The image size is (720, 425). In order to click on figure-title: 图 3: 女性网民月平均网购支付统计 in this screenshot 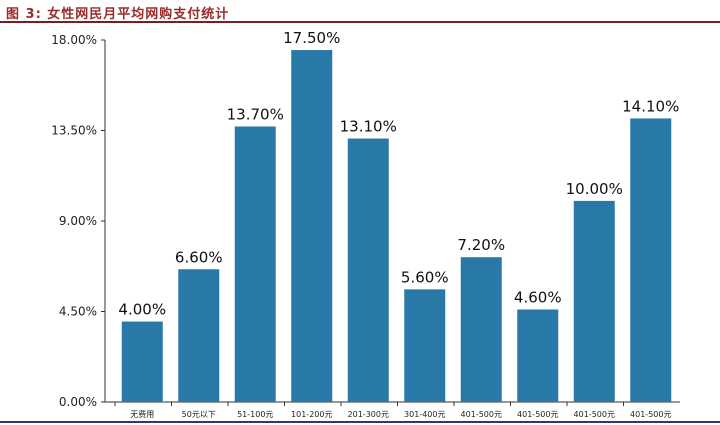, I will do `click(118, 14)`.